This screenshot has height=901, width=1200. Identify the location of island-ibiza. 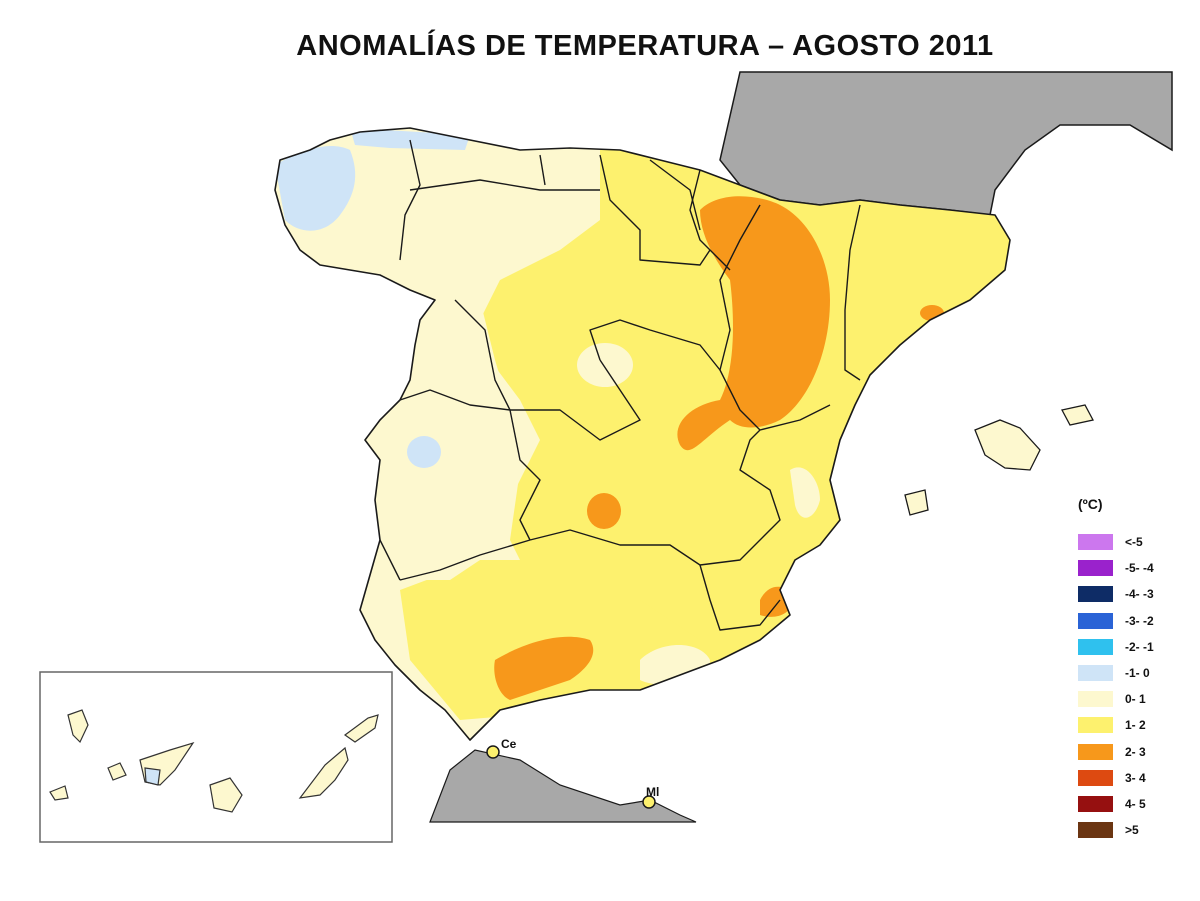
(916, 502).